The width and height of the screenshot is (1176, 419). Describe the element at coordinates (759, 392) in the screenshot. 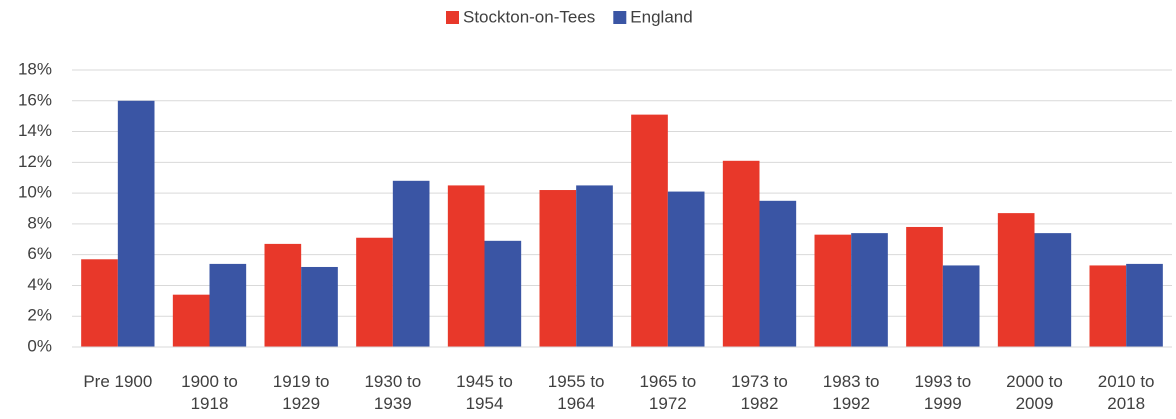

I see `x-tick-label: 1973 to 1982` at that location.